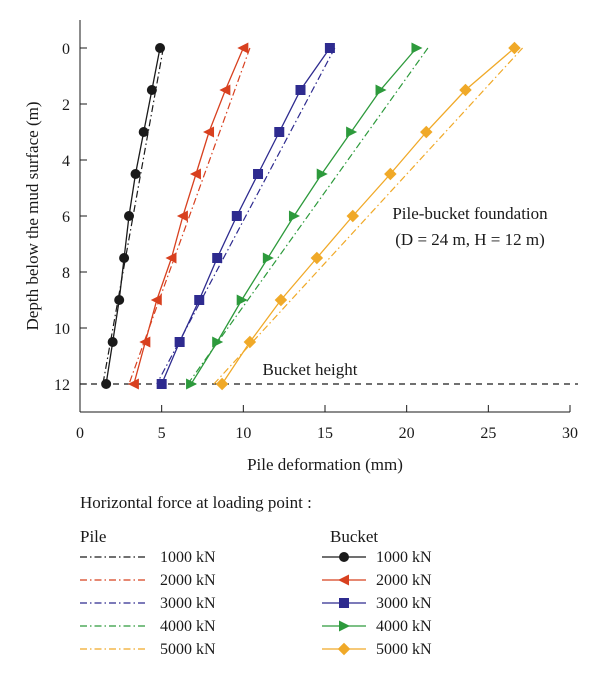  What do you see at coordinates (188, 649) in the screenshot?
I see `legend-pile-label: 5000 kN` at bounding box center [188, 649].